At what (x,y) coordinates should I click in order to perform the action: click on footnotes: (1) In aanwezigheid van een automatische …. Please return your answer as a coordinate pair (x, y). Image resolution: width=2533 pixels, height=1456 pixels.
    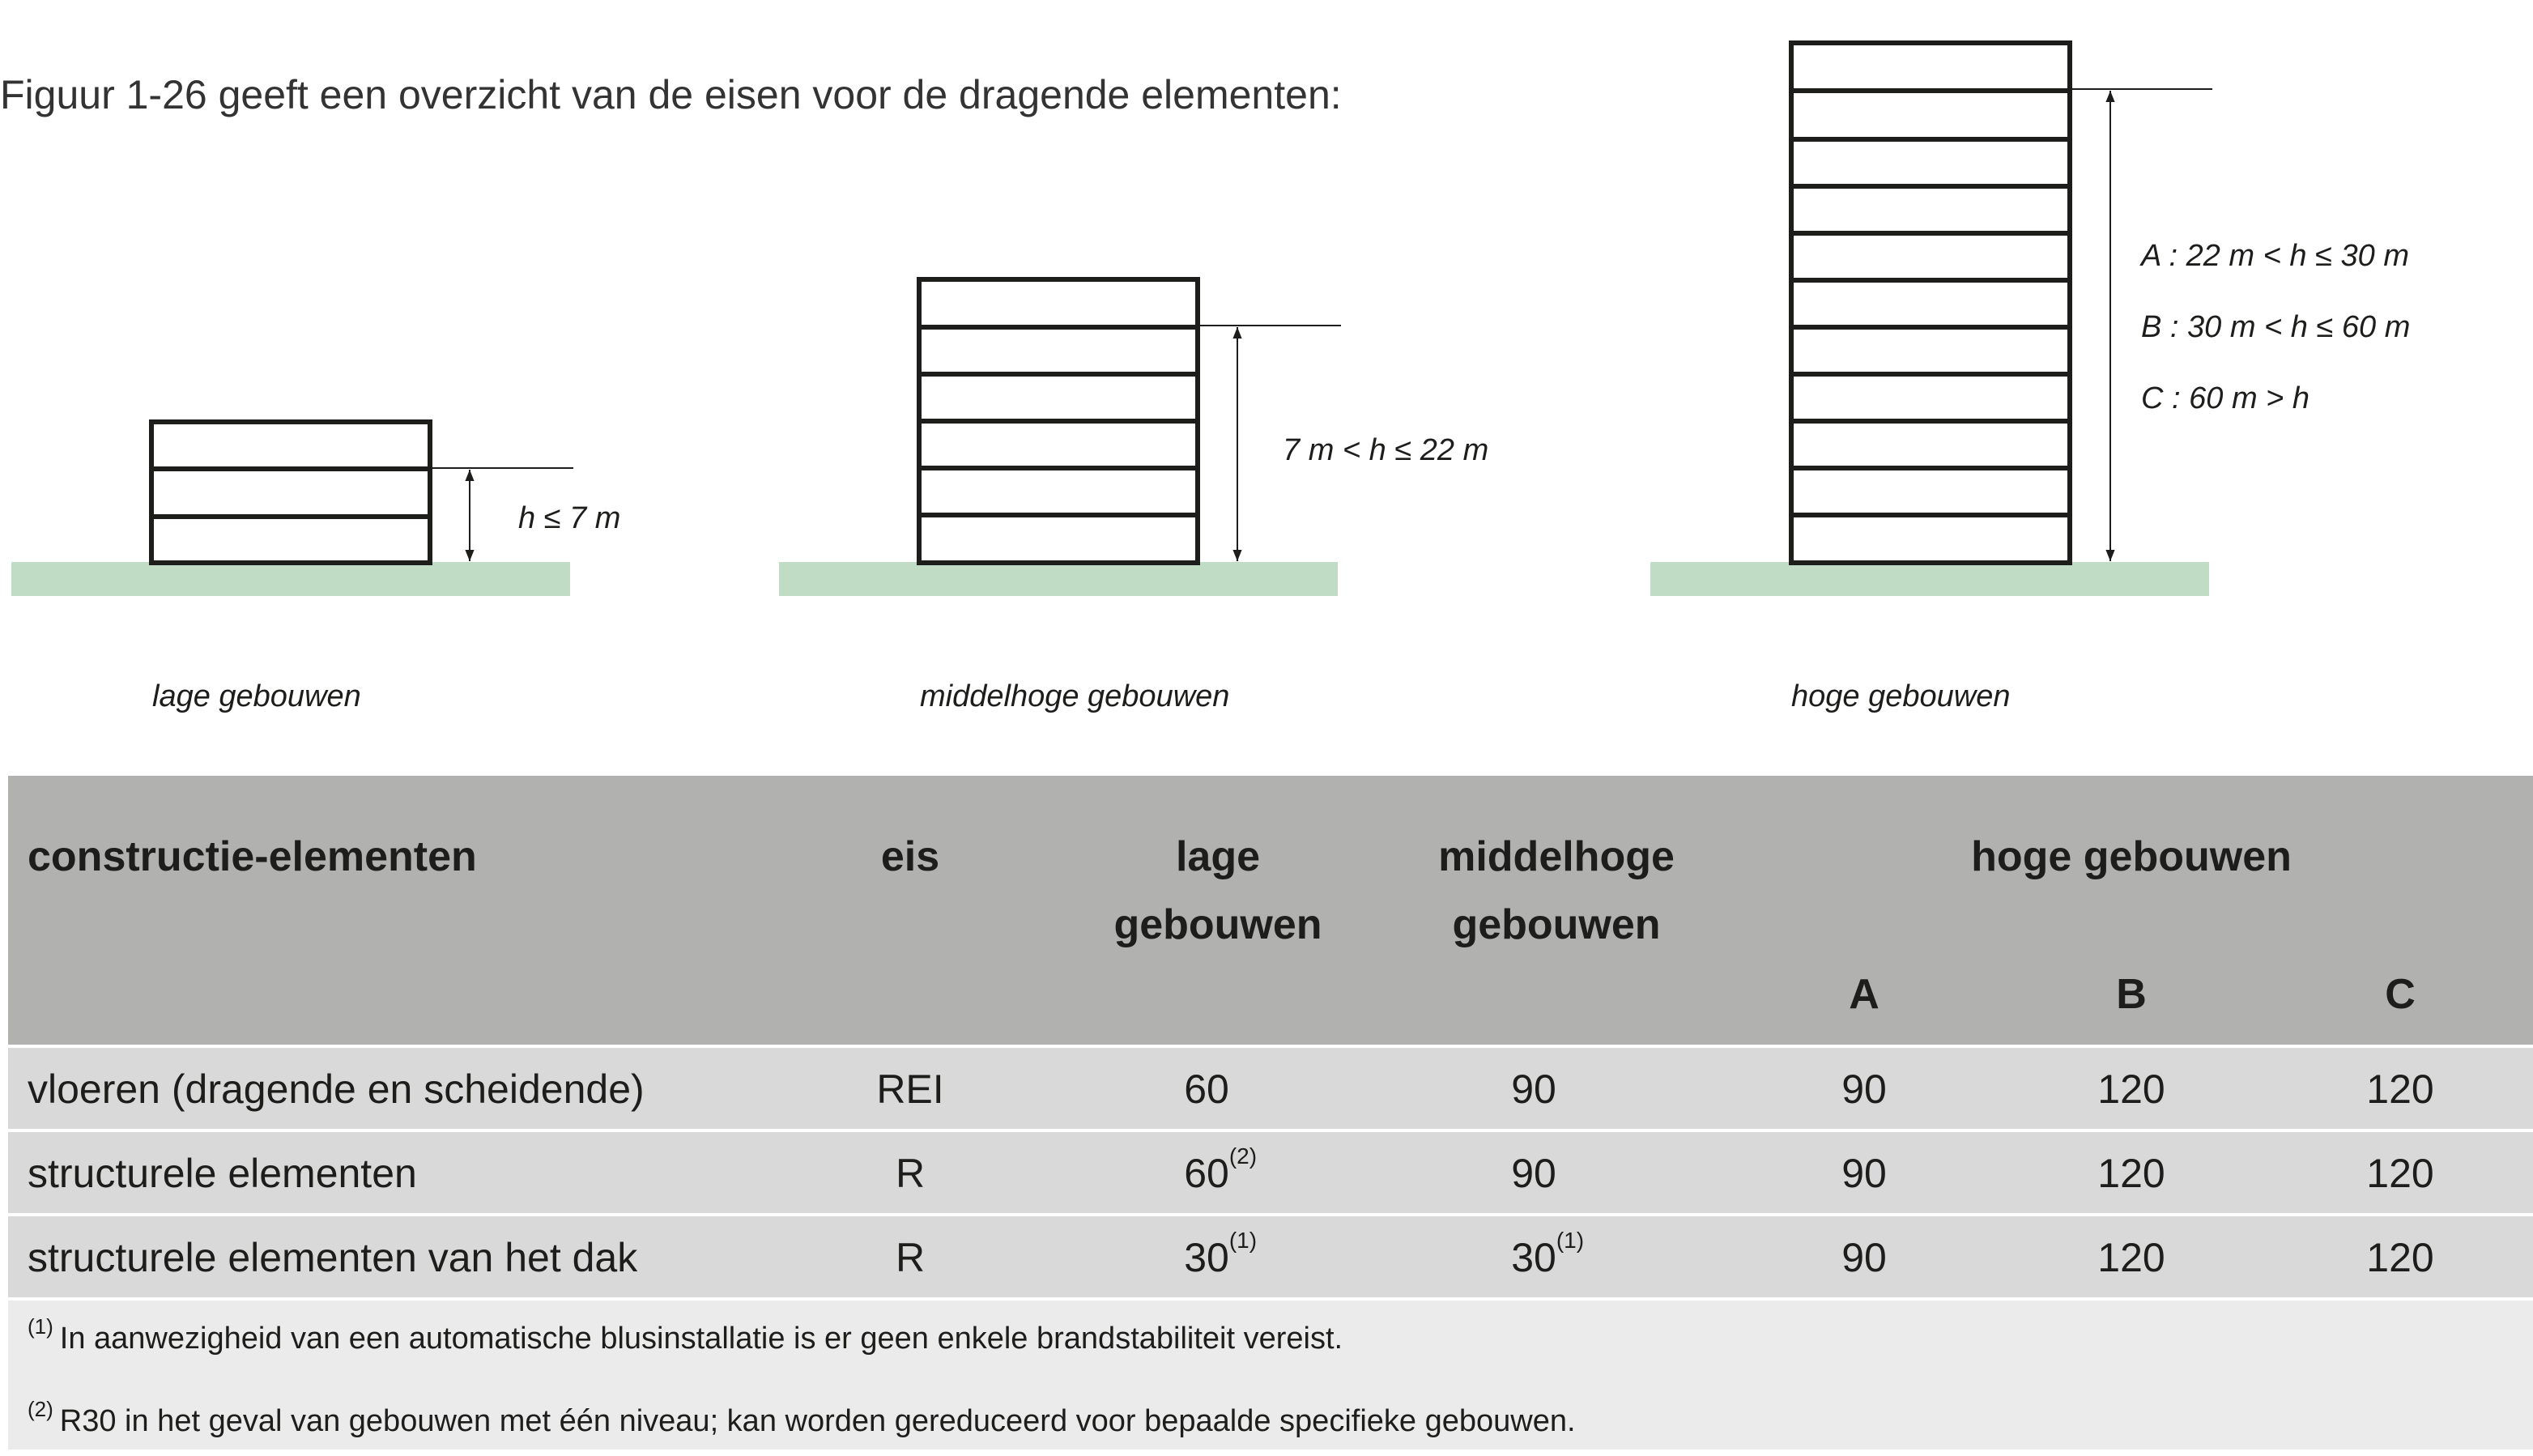
    Looking at the image, I should click on (1270, 1375).